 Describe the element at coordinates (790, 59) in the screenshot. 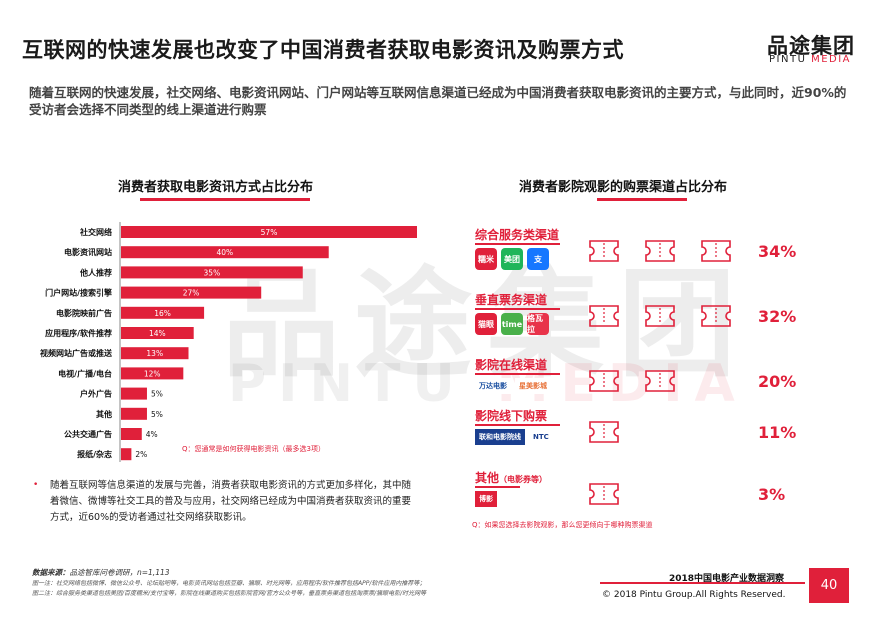

I see `logo-en-a: PINTU` at that location.